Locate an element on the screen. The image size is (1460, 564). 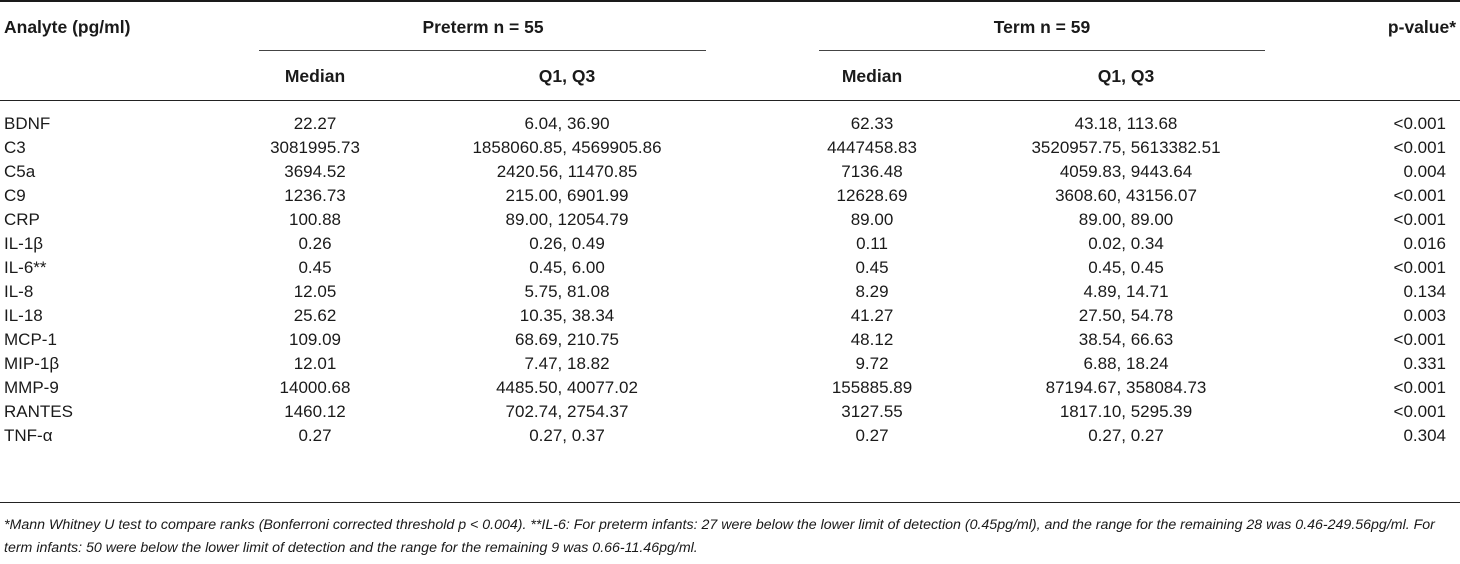
preterm-q1q3-cell: 0.27, 0.37 is located at coordinates (567, 435).